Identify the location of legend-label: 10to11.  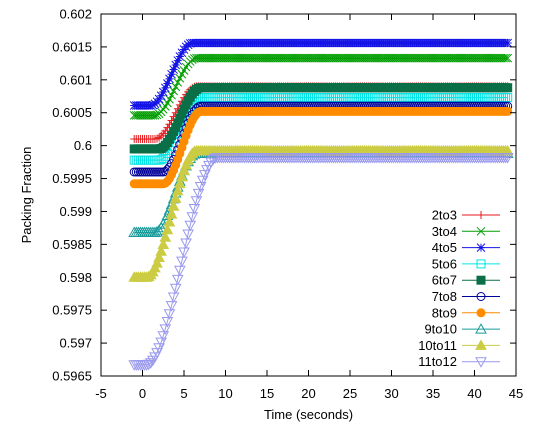
(437, 345).